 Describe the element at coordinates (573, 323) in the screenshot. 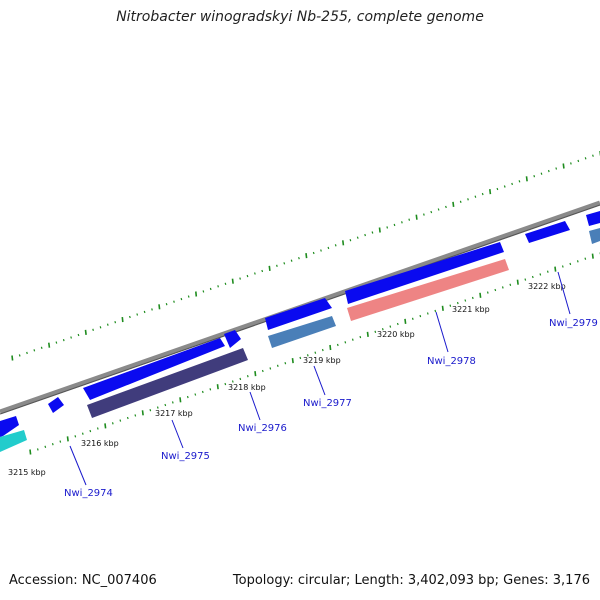

I see `gene-label-nwi-2979: Nwi_2979` at that location.